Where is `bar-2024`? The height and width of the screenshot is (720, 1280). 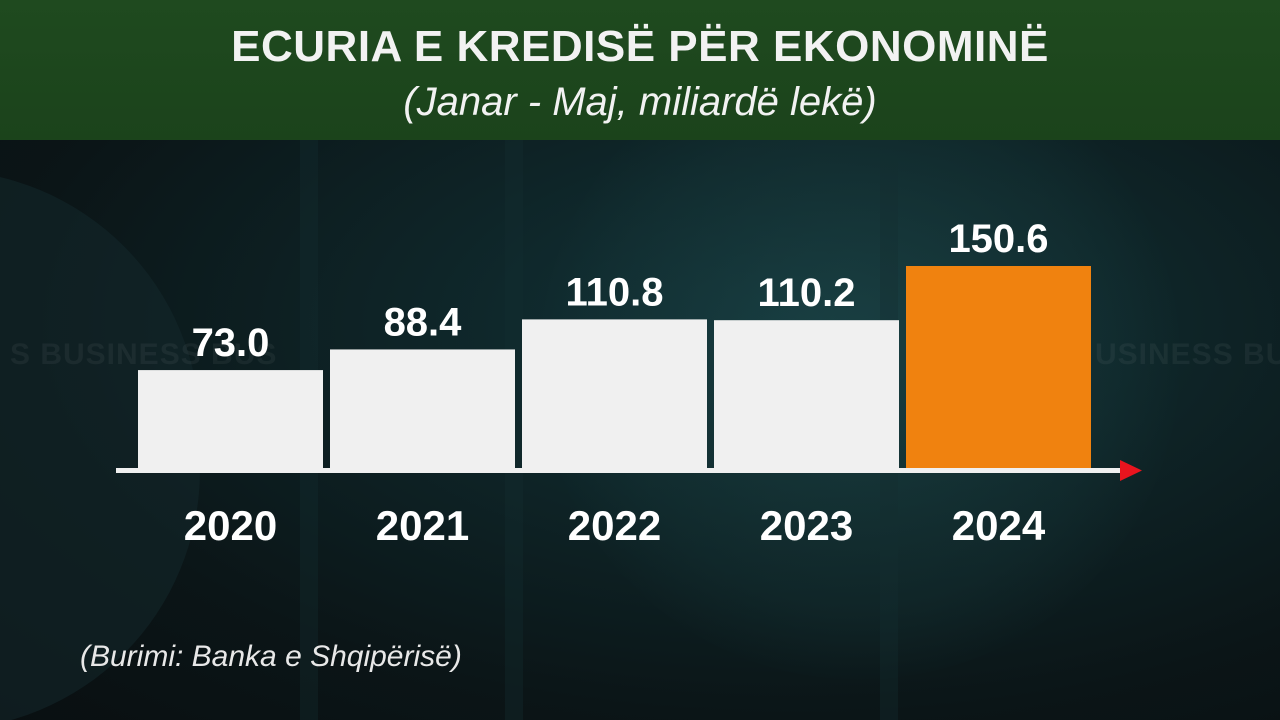
bar-2024 is located at coordinates (998, 367).